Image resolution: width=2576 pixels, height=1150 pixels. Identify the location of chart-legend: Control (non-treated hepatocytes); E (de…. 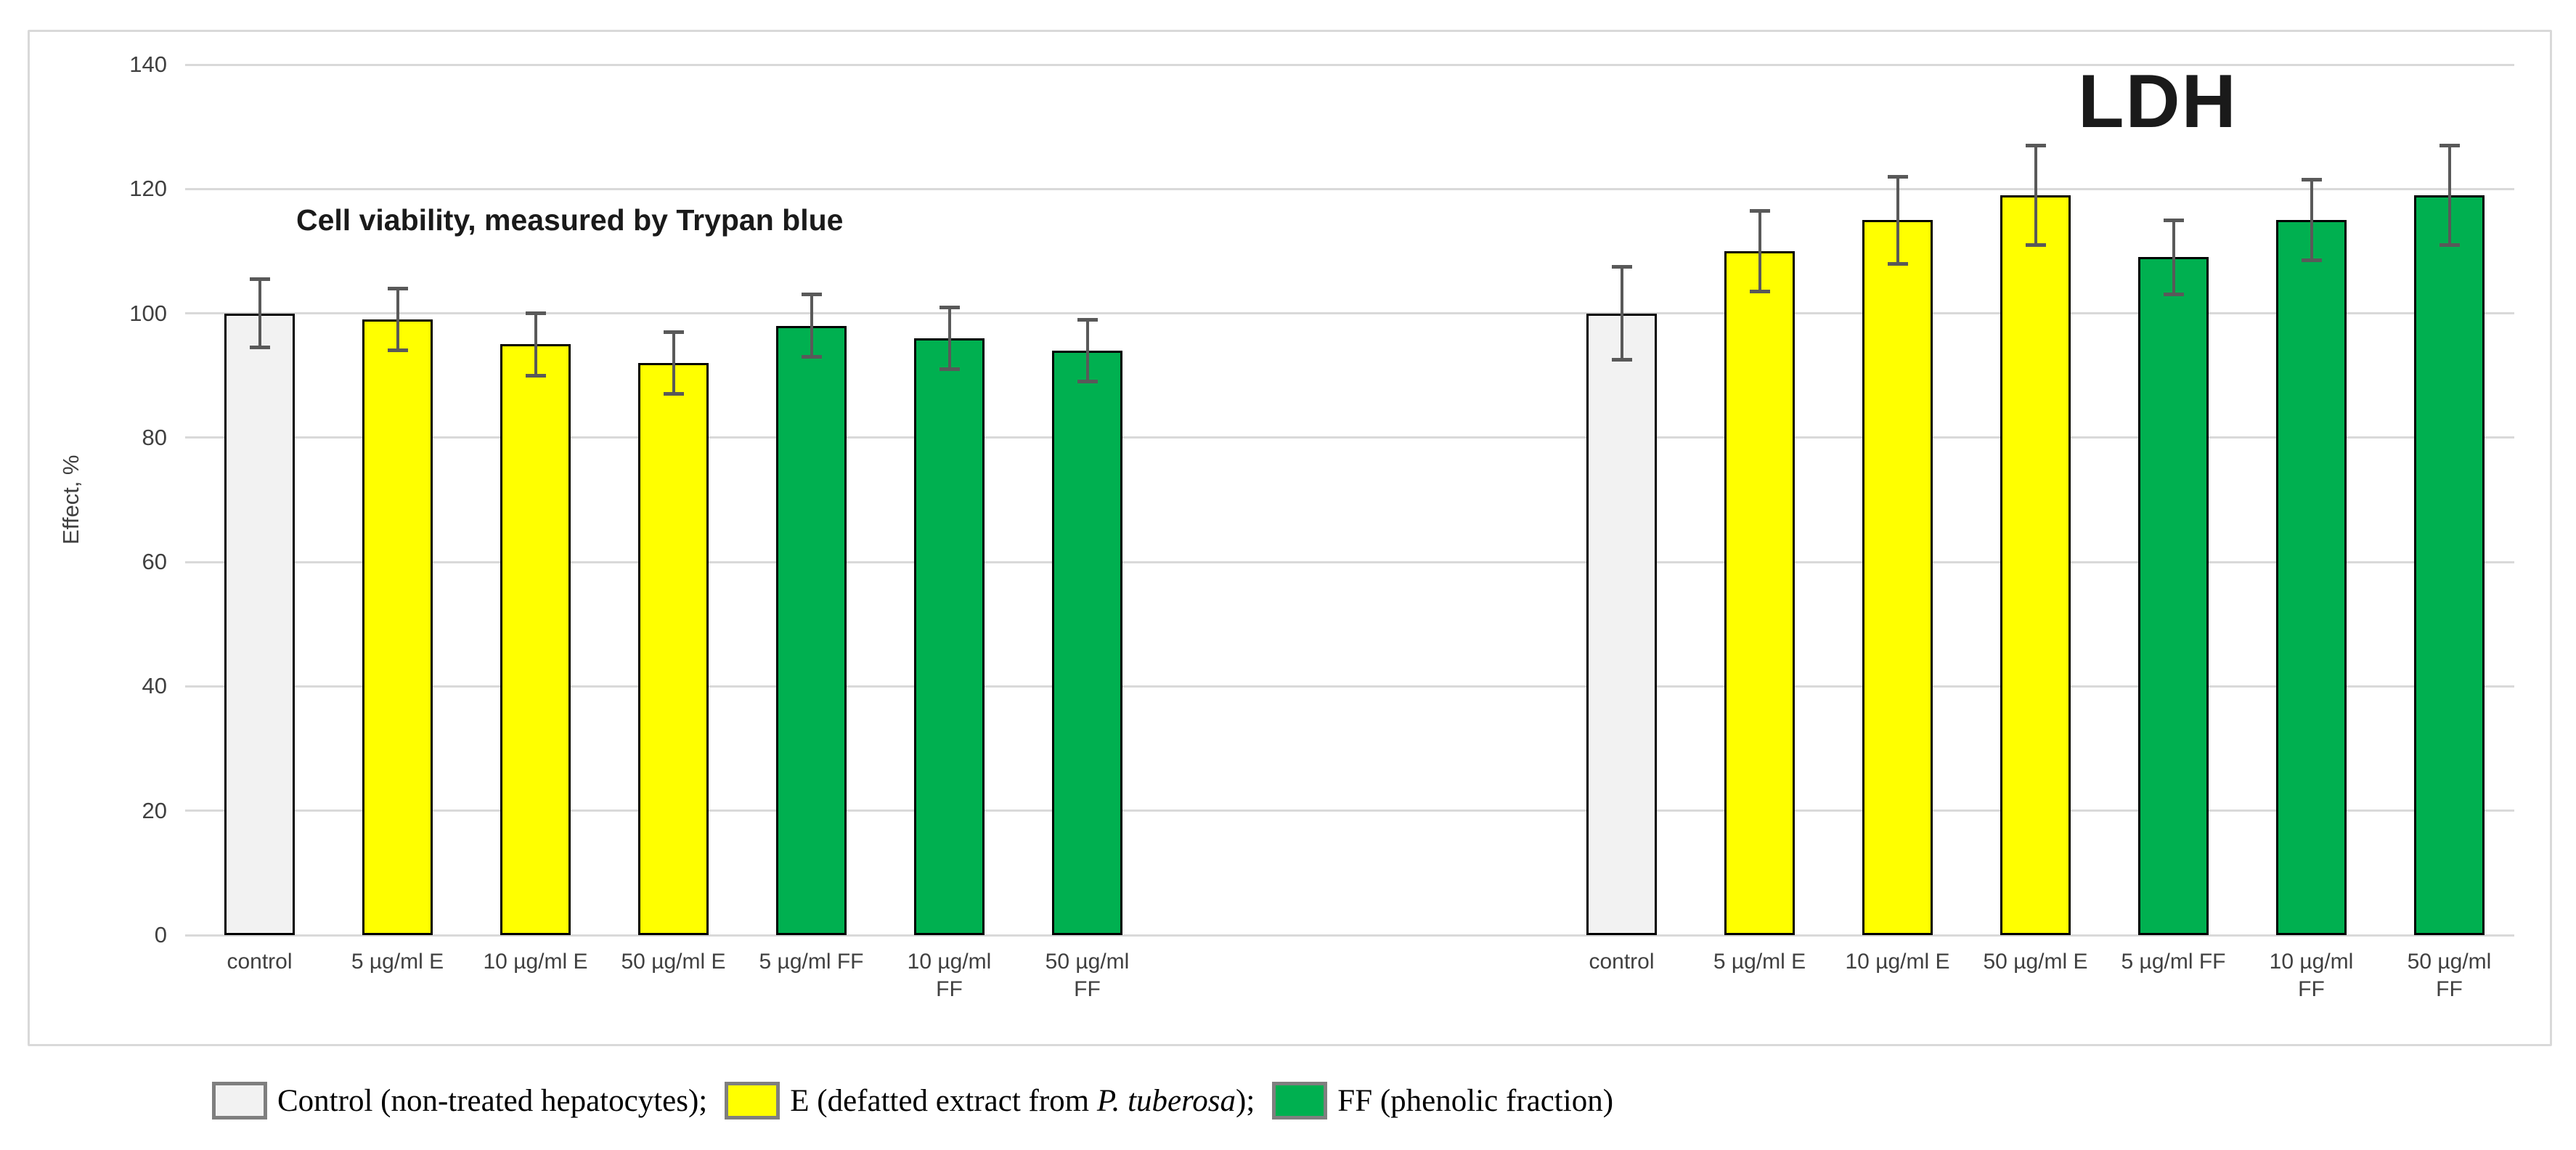
(912, 1101).